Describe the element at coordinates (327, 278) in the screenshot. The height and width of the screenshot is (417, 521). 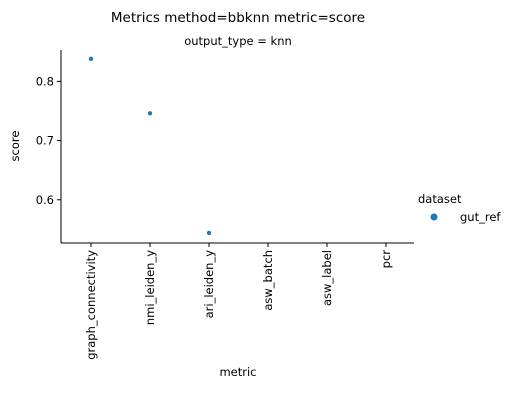
I see `x-tick-label: asw_label` at that location.